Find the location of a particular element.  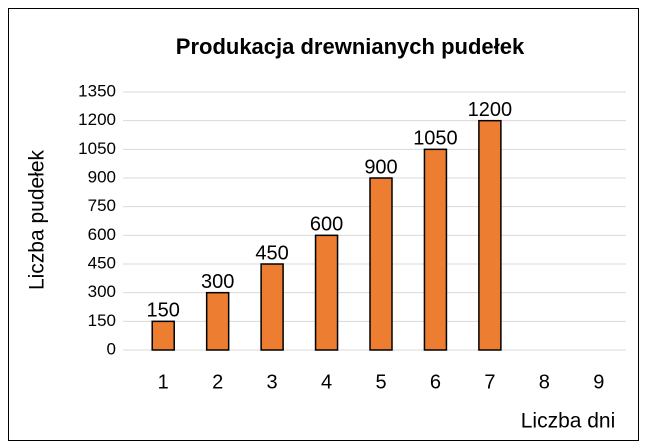

y-axis-label: Liczba pudełek is located at coordinates (37, 219).